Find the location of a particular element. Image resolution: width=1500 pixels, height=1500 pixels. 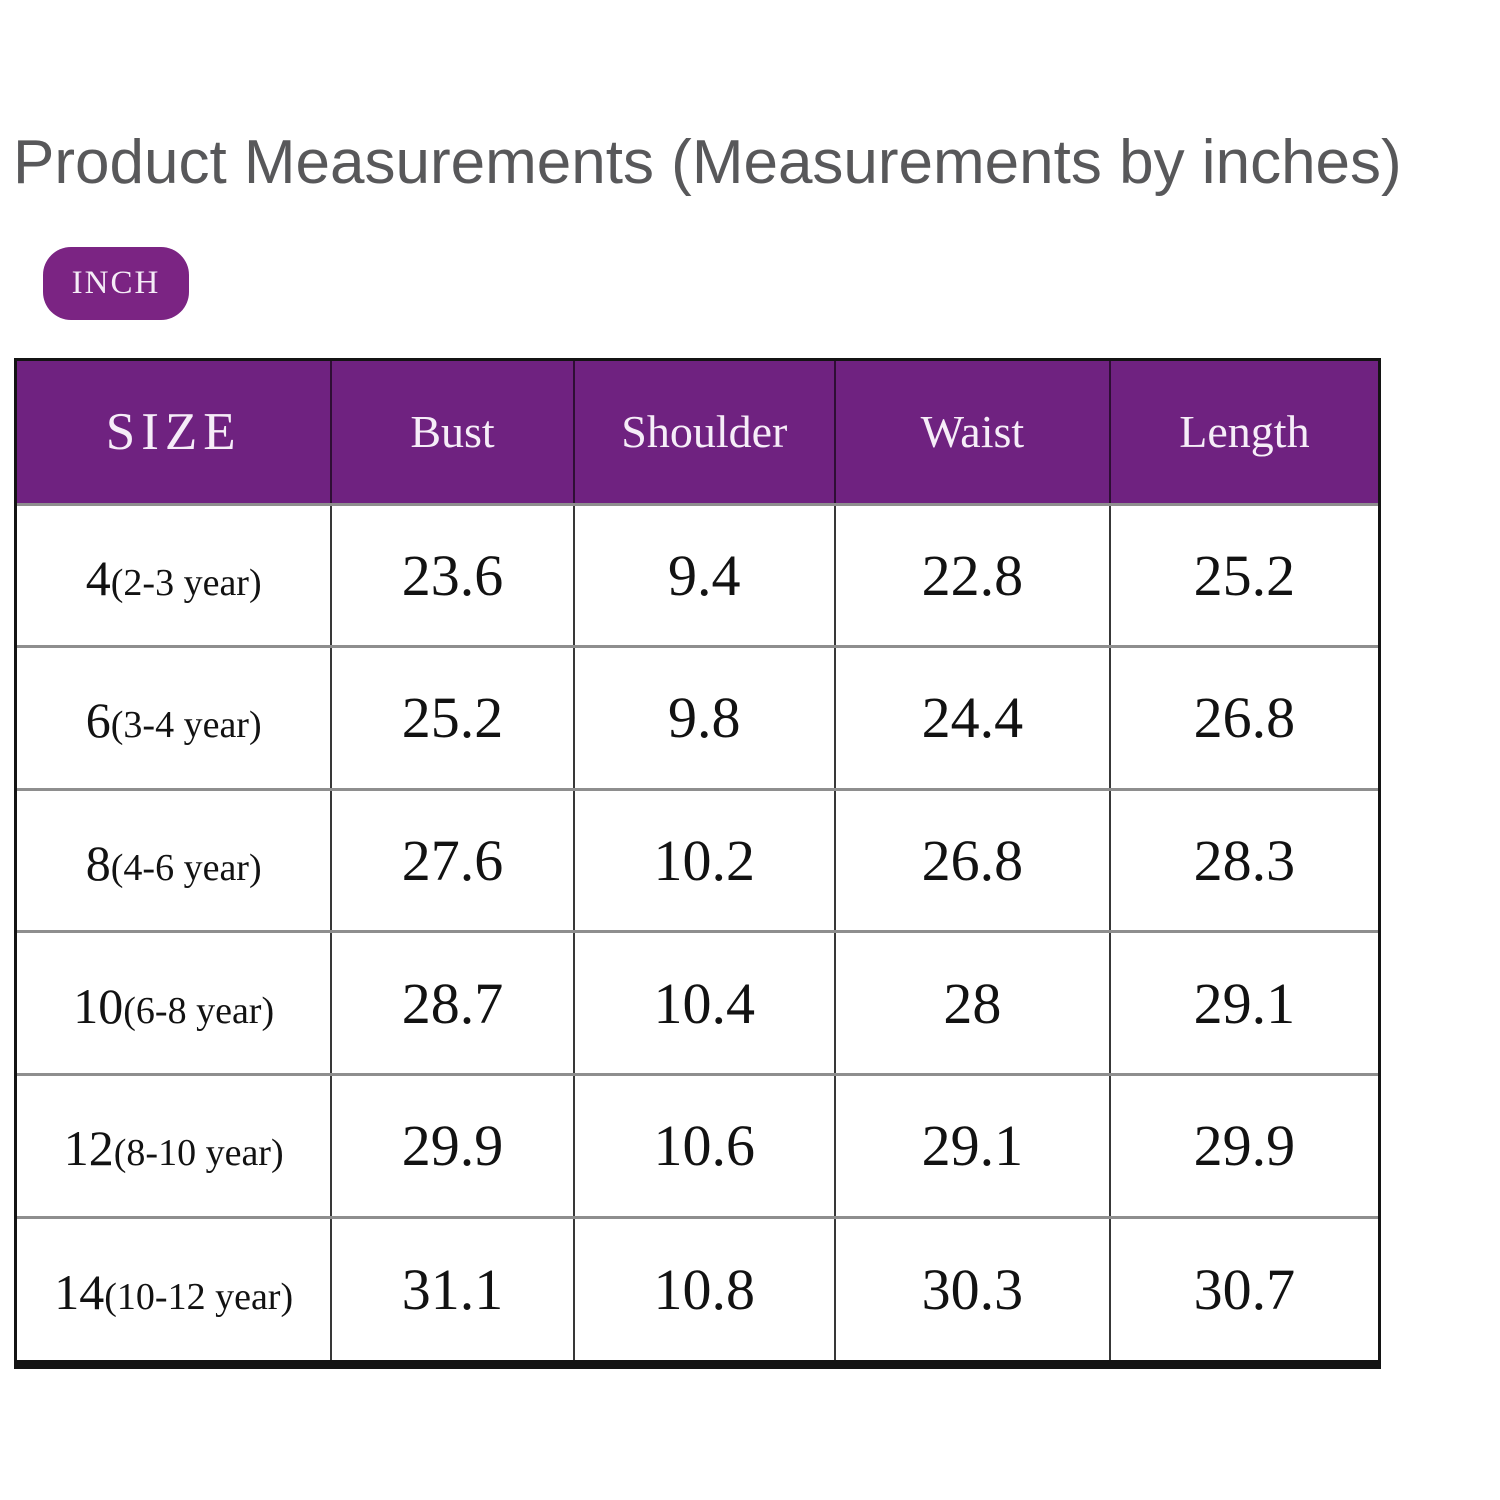

header-row: SIZE Bust Shoulder Waist Length is located at coordinates (697, 432).